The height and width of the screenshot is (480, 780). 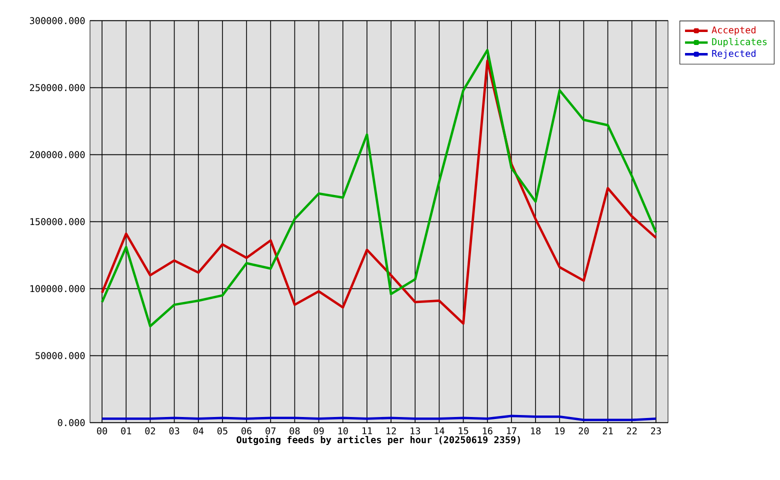 What do you see at coordinates (631, 430) in the screenshot?
I see `x-tick-label: 22` at bounding box center [631, 430].